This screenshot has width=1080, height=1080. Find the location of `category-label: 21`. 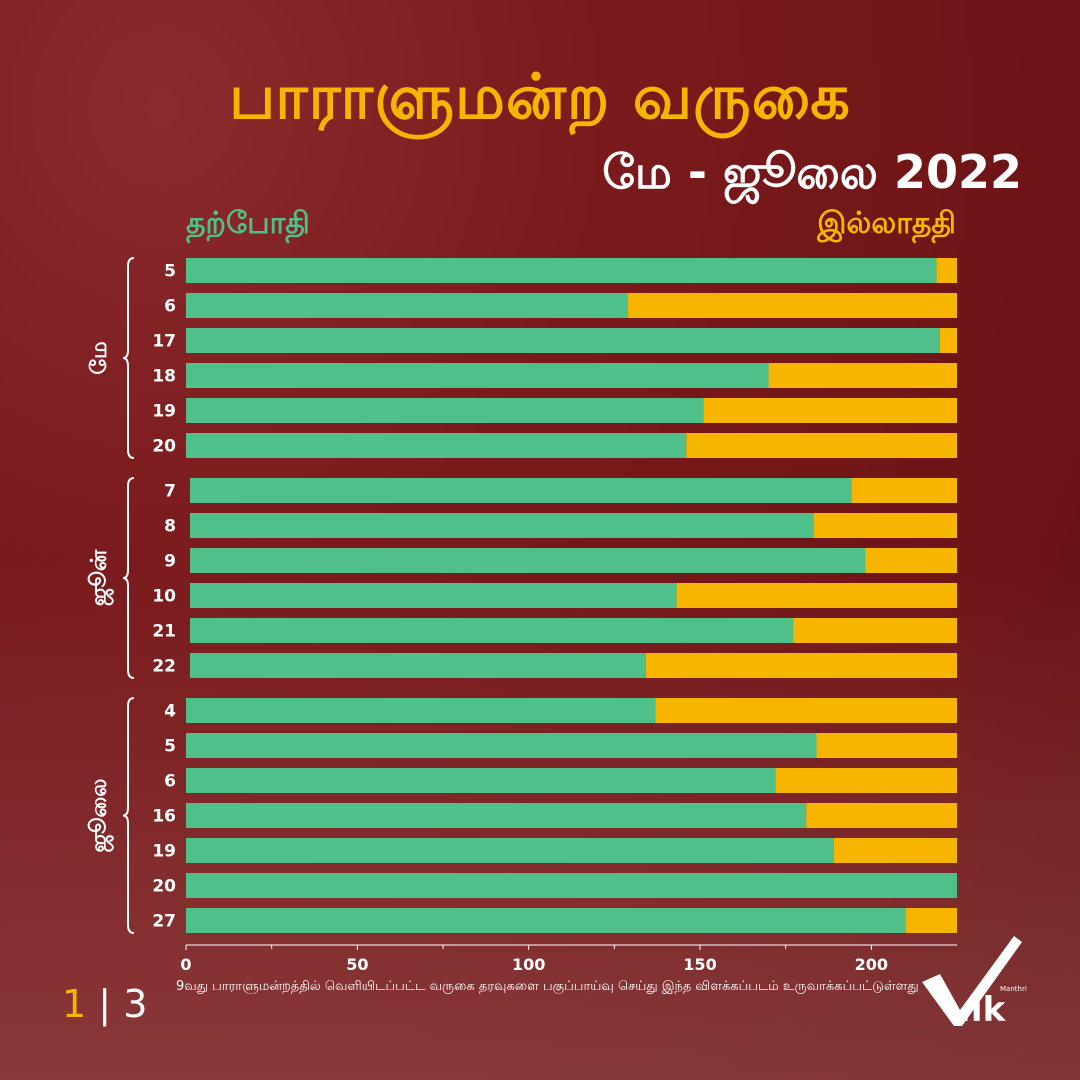

category-label: 21 is located at coordinates (164, 632).